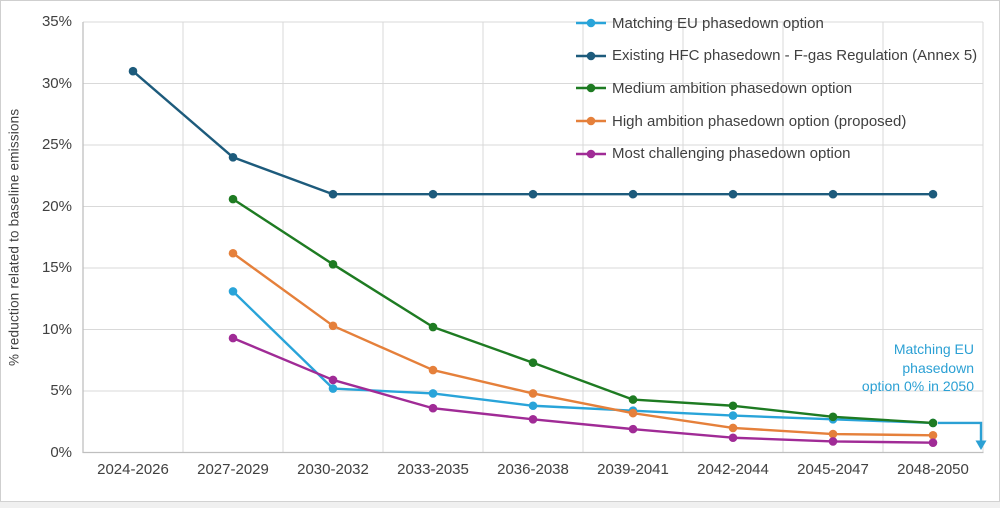 This screenshot has width=1000, height=508. Describe the element at coordinates (56, 329) in the screenshot. I see `y-tick-label: 10%` at that location.